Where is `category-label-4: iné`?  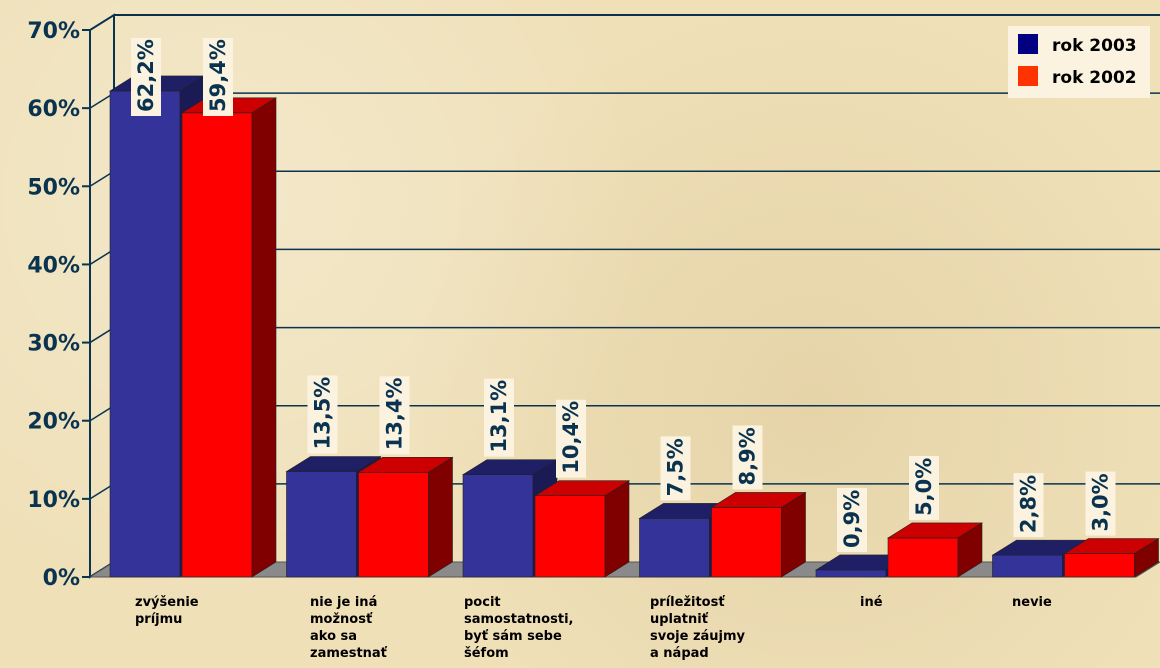 category-label-4: iné is located at coordinates (871, 602).